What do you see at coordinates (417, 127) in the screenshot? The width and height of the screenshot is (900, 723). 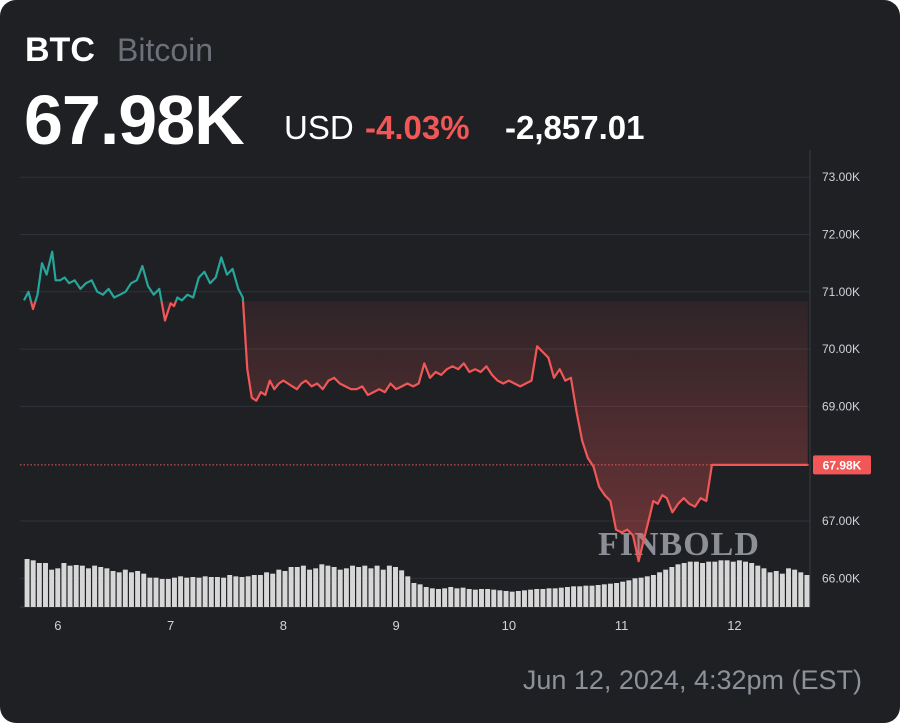 I see `change-percent: -4.03%` at bounding box center [417, 127].